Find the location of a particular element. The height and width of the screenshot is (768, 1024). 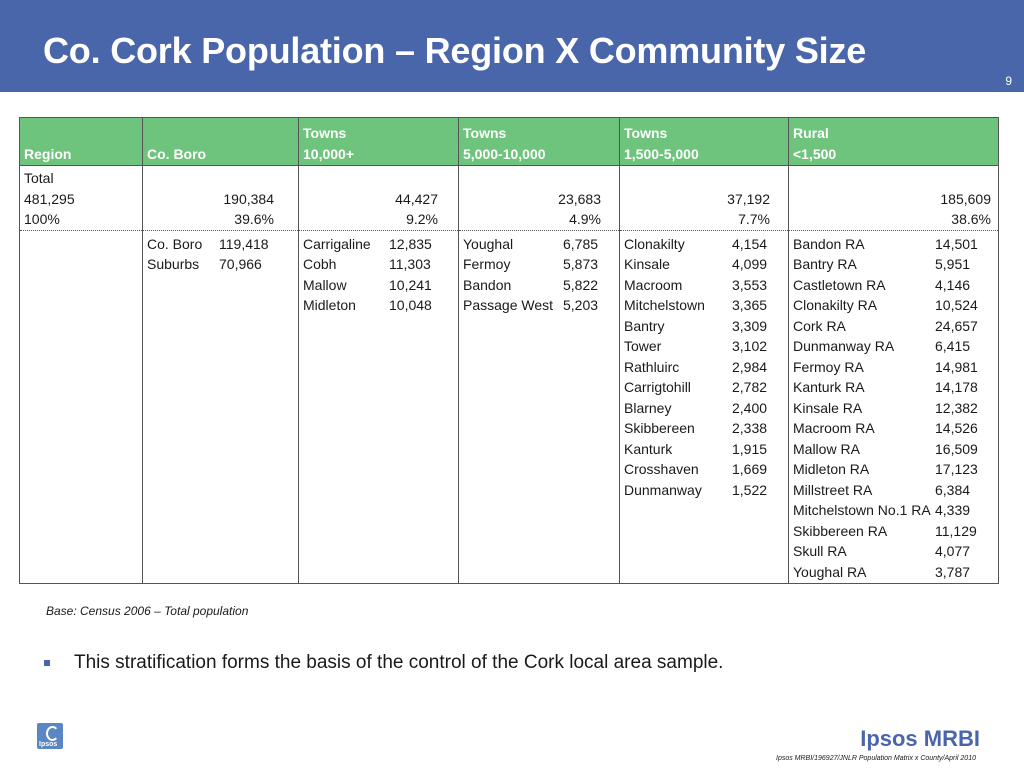

place-population: 119,418 is located at coordinates (244, 243).